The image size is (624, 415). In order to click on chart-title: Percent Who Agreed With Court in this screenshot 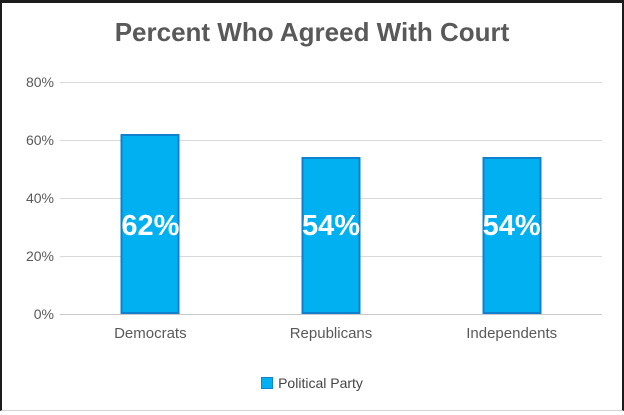, I will do `click(312, 32)`.